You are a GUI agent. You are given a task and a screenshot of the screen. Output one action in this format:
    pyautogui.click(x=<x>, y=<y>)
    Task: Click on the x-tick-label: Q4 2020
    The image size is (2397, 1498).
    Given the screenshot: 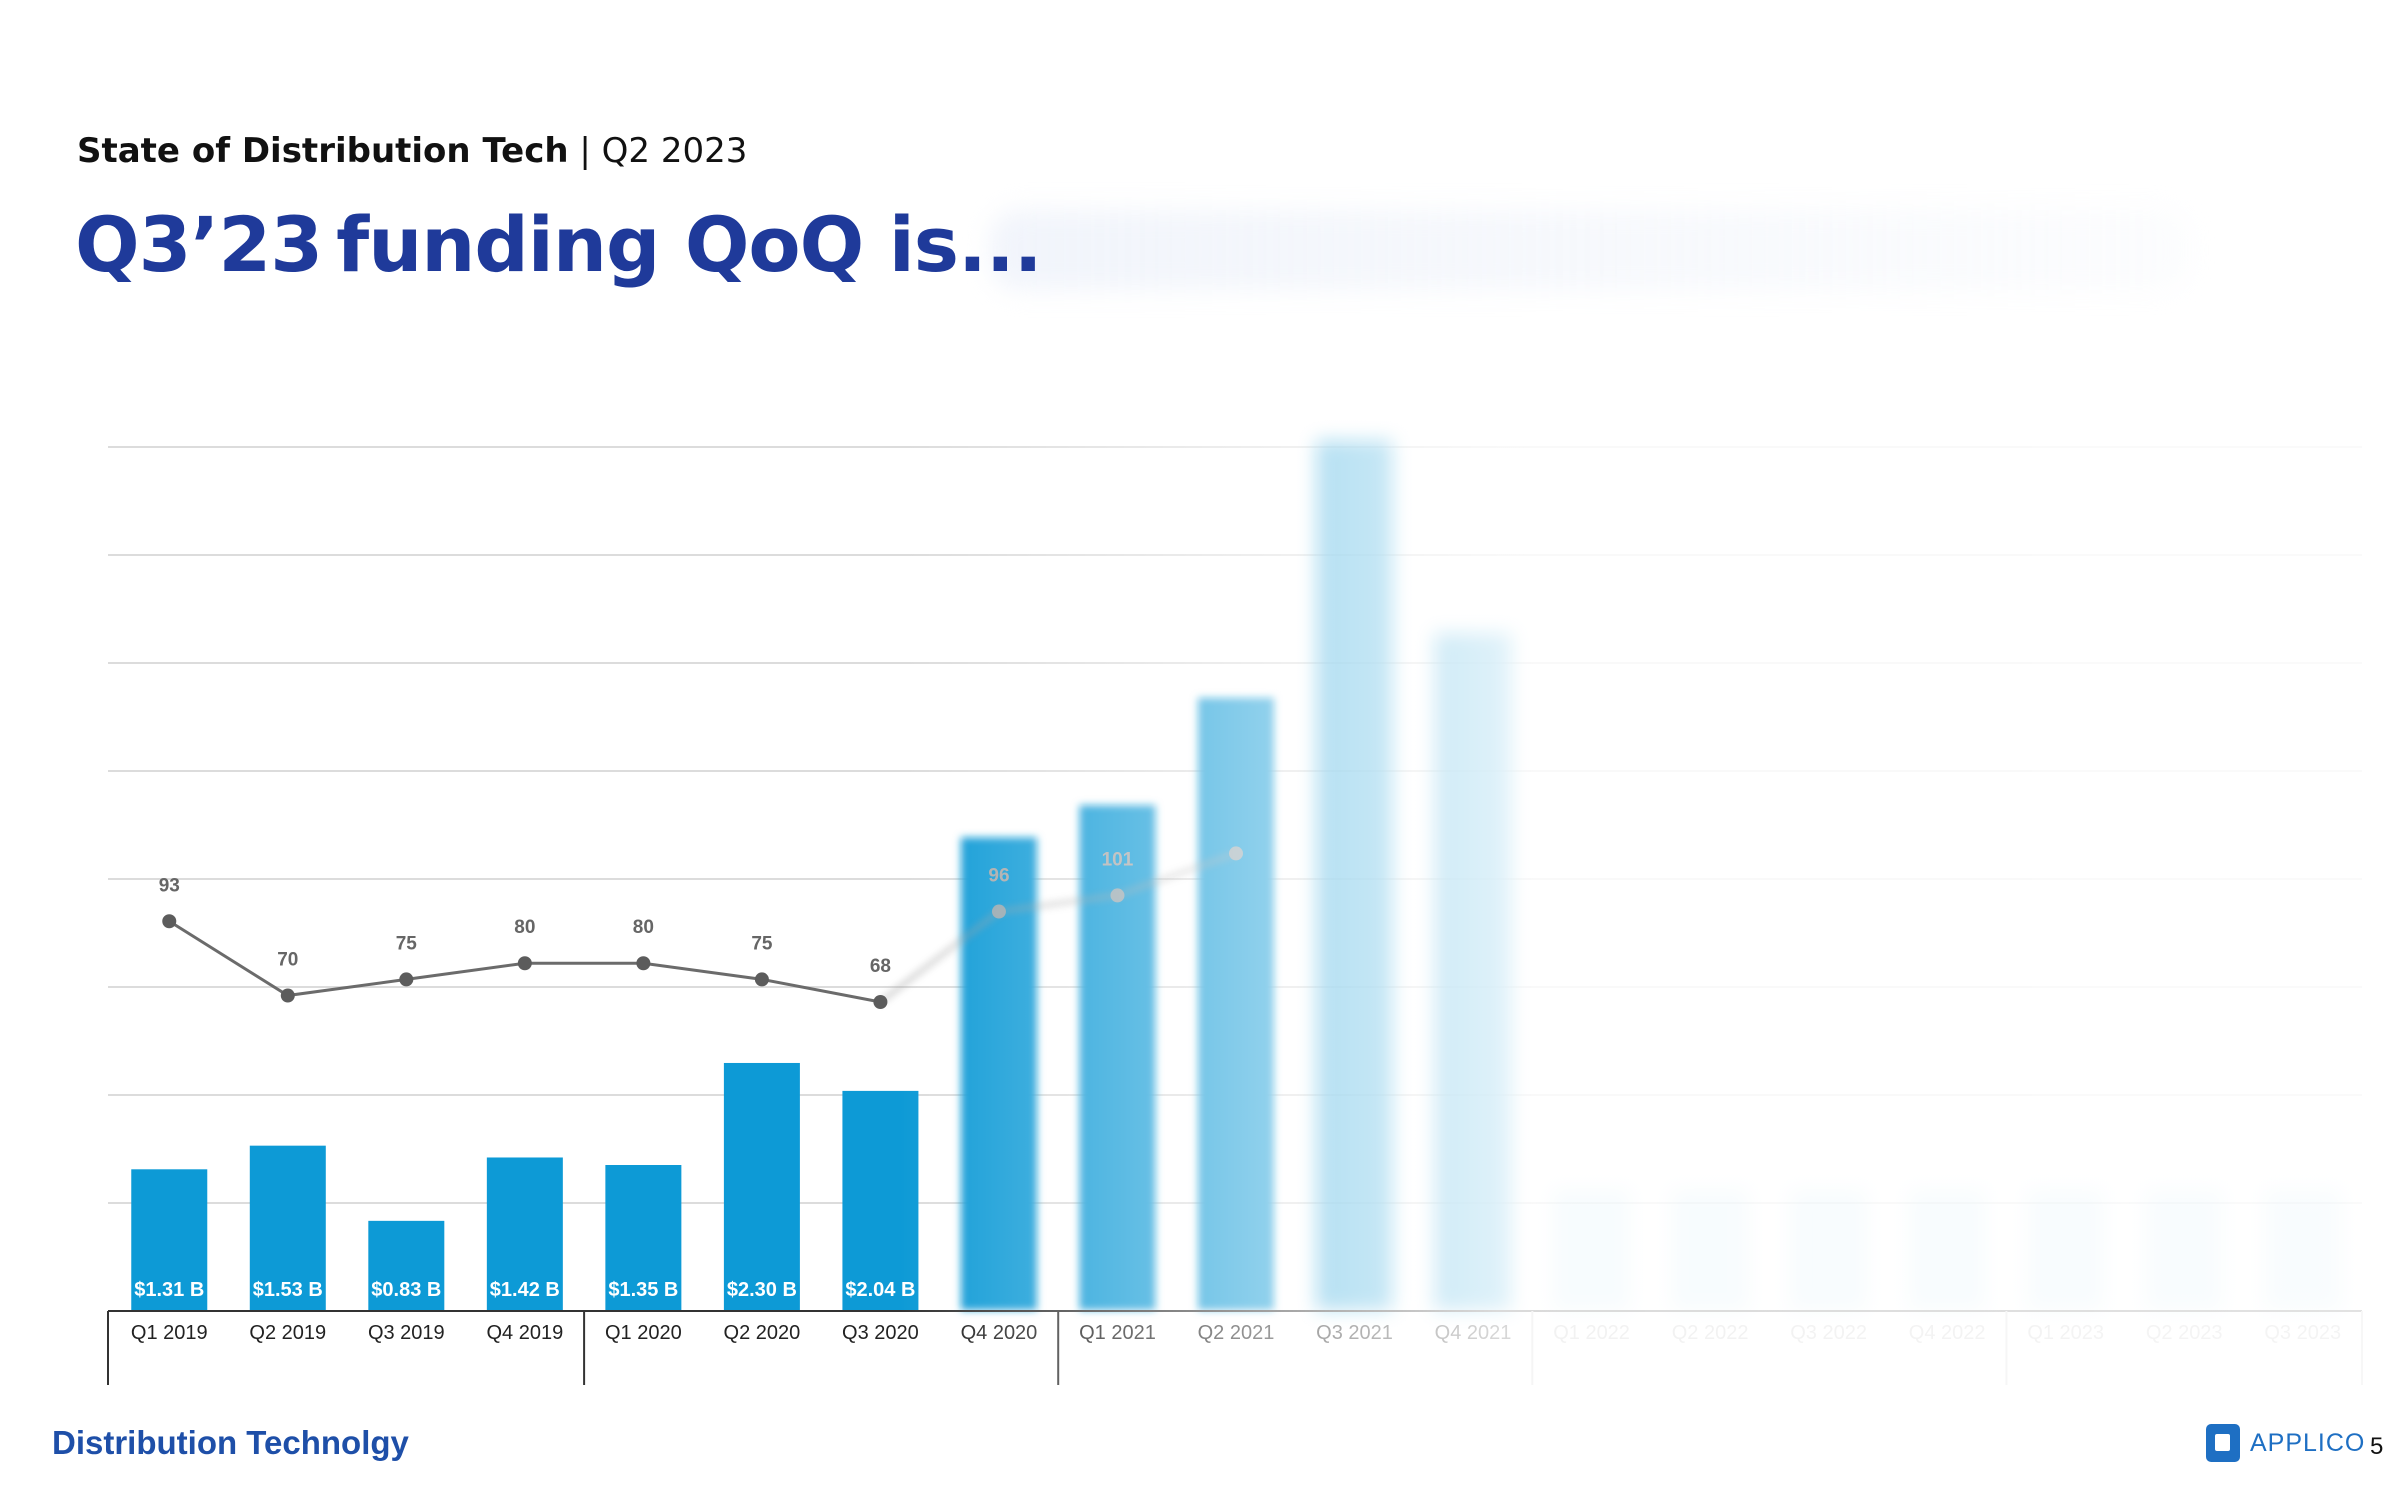 What is the action you would take?
    pyautogui.click(x=999, y=1333)
    